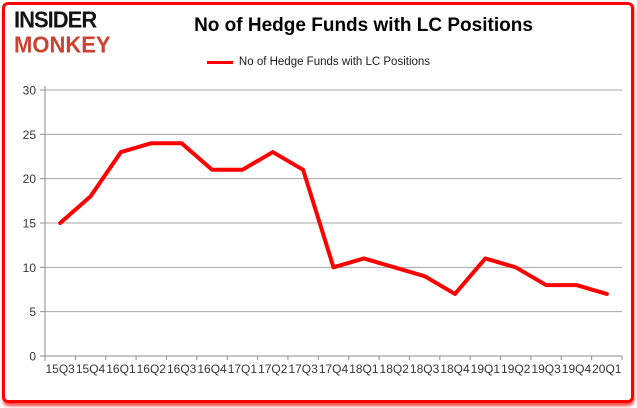  Describe the element at coordinates (30, 224) in the screenshot. I see `y-tick-label: 15` at that location.